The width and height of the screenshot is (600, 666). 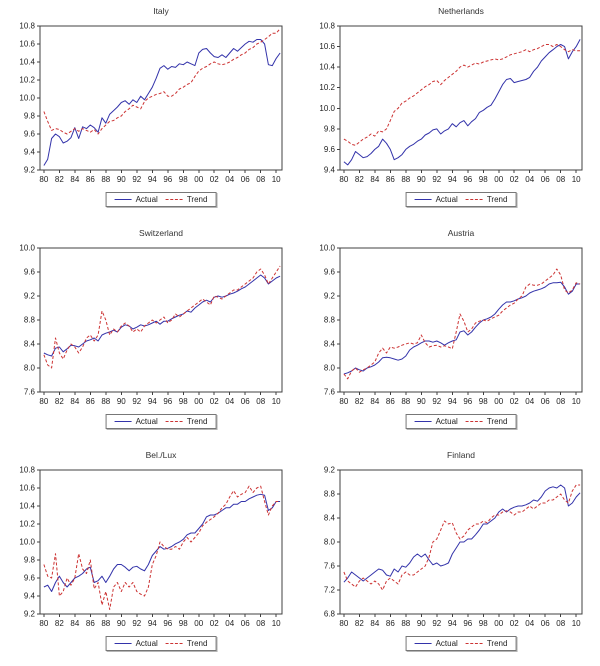 I want to click on y-tick-label: 8.0, so click(x=330, y=368).